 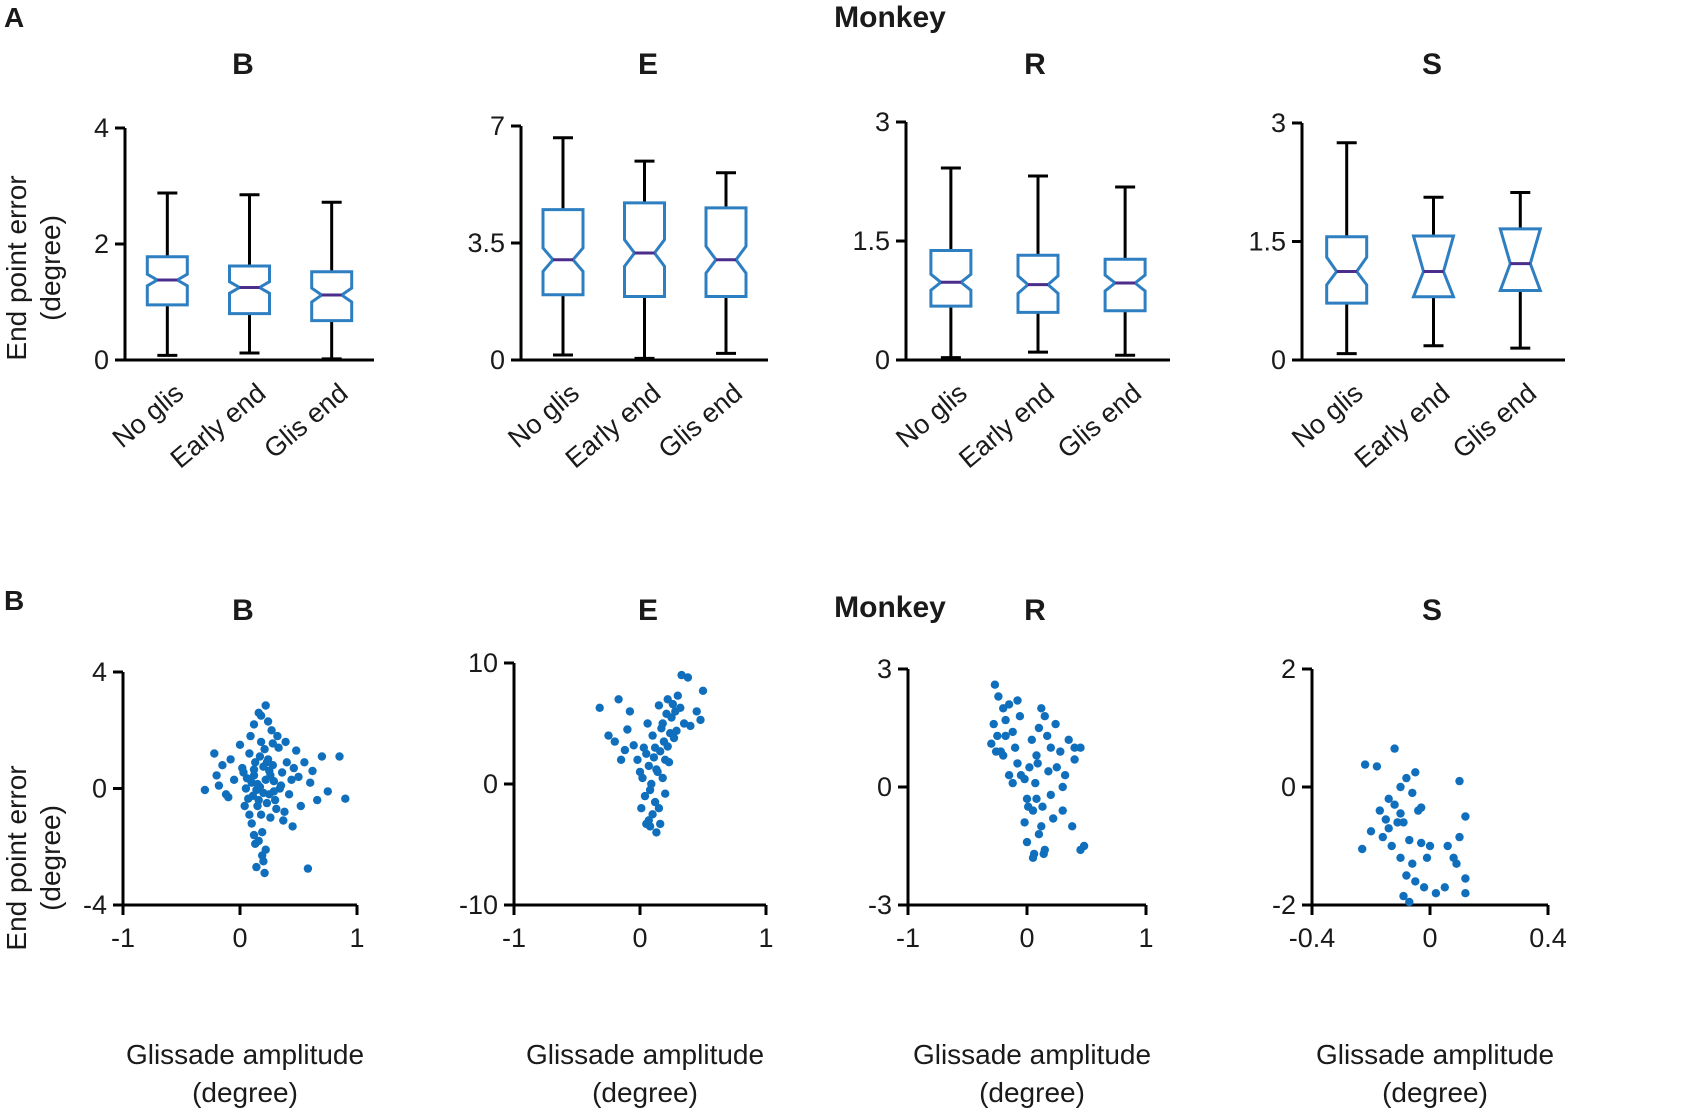 What do you see at coordinates (931, 416) in the screenshot?
I see `category-label: No glis` at bounding box center [931, 416].